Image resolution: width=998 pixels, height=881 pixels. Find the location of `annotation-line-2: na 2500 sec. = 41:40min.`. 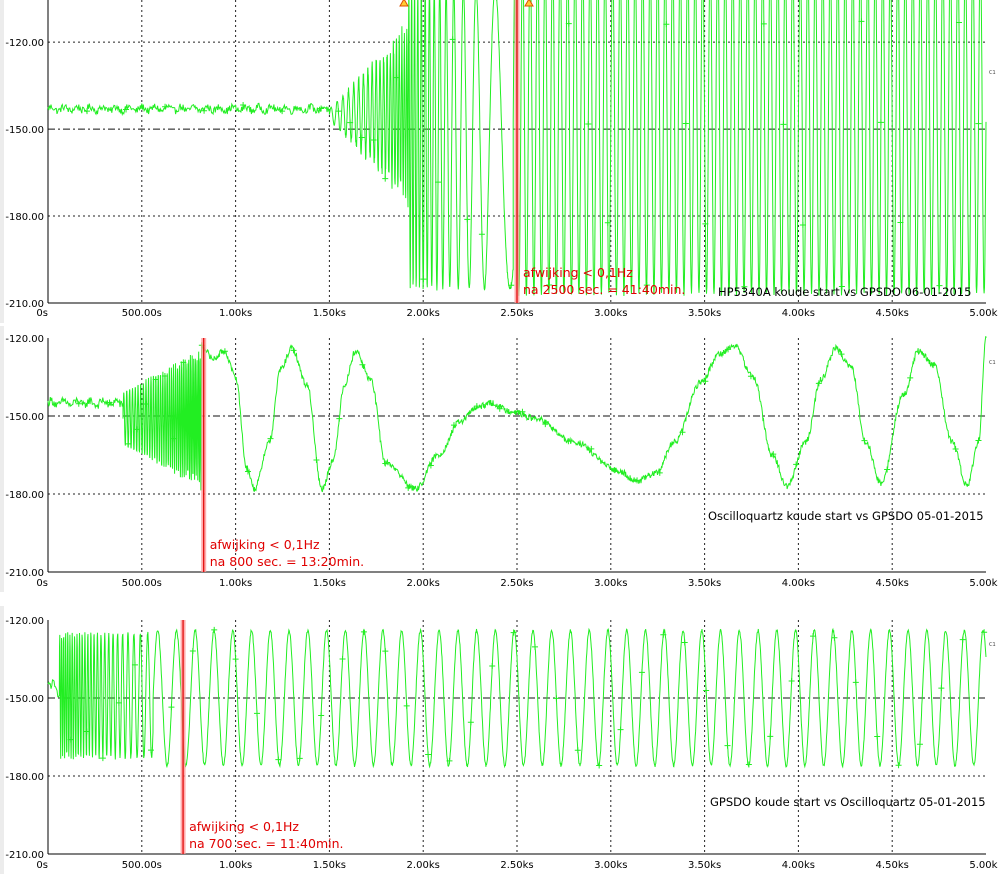

annotation-line-2: na 2500 sec. = 41:40min. is located at coordinates (604, 289).